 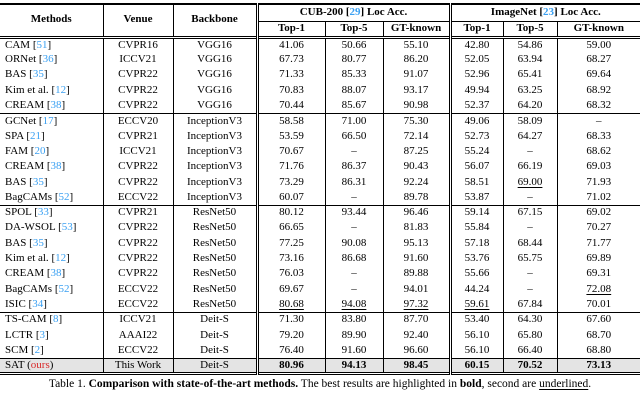 What do you see at coordinates (48, 59) in the screenshot?
I see `citation-ref: 36` at bounding box center [48, 59].